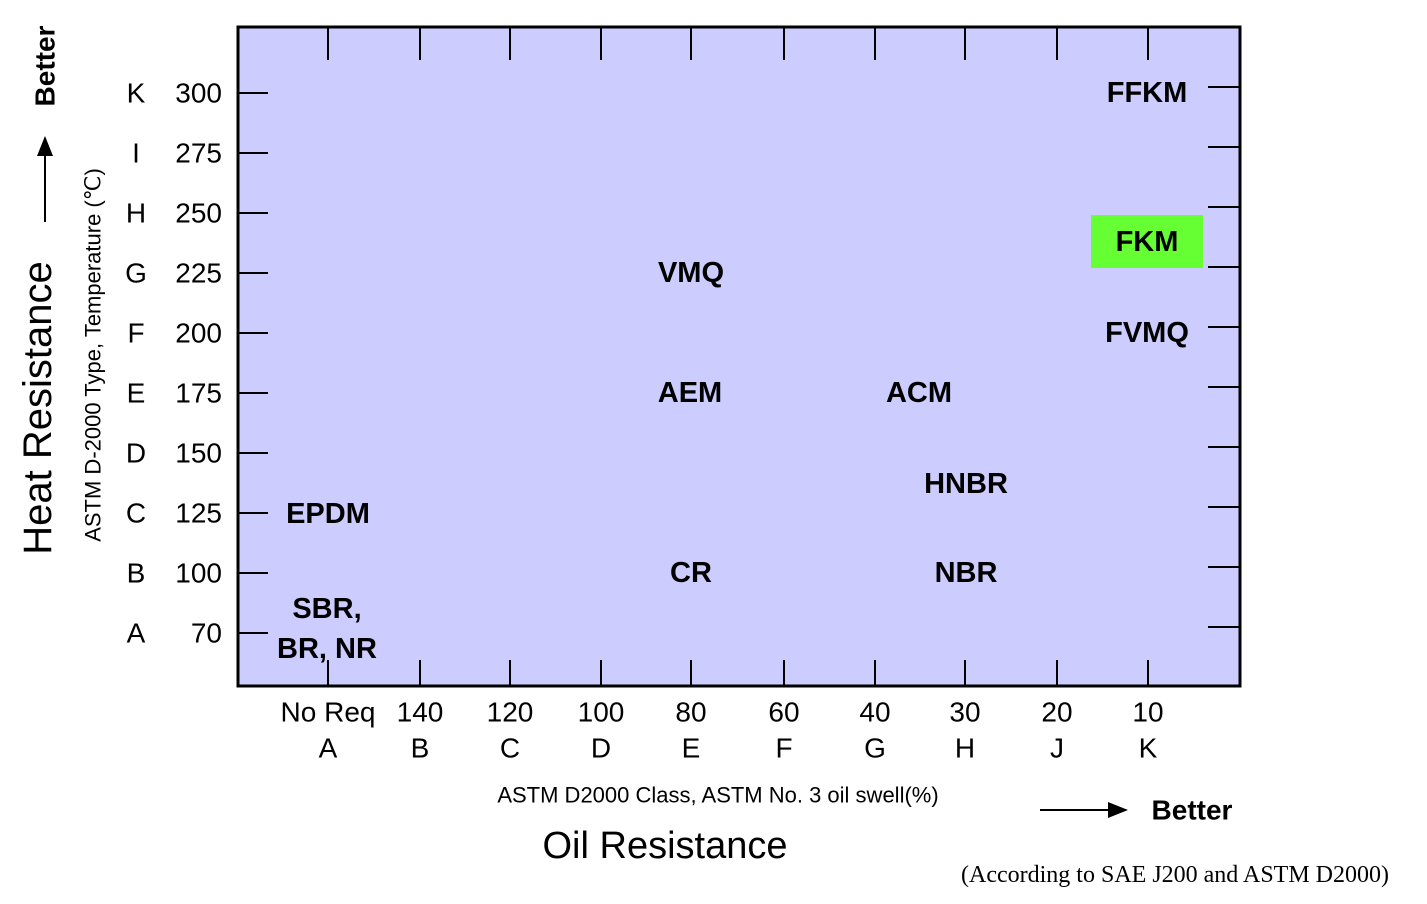  I want to click on y-temp-label: 250, so click(198, 213).